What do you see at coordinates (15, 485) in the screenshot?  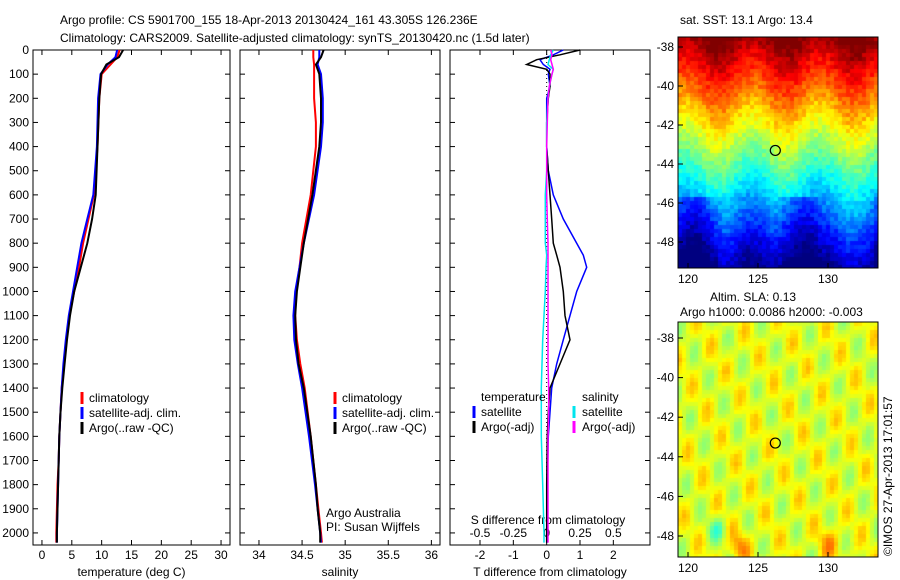 I see `y-tick-label: 1800` at bounding box center [15, 485].